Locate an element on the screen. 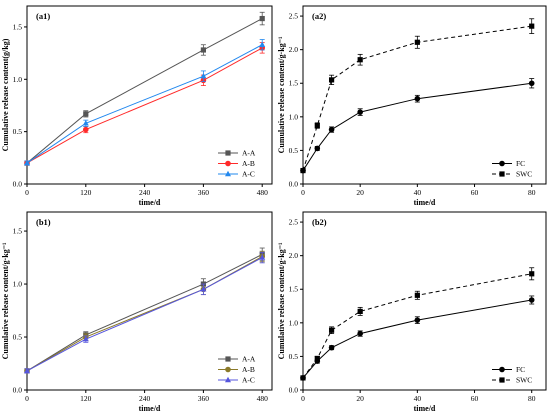  series-A-A is located at coordinates (144, 310).